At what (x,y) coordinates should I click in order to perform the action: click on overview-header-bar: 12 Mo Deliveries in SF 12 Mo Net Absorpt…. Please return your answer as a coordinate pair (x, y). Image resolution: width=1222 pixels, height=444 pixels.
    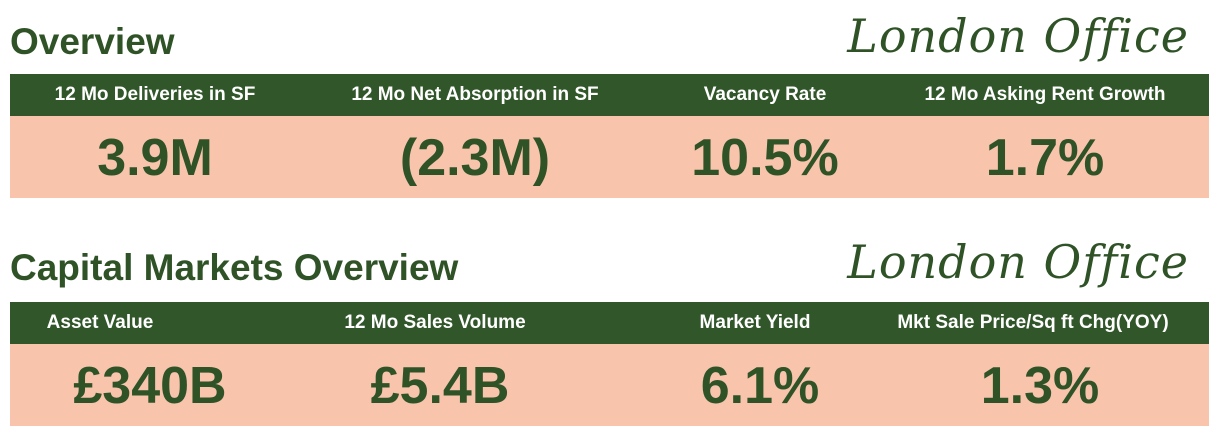
    Looking at the image, I should click on (609, 95).